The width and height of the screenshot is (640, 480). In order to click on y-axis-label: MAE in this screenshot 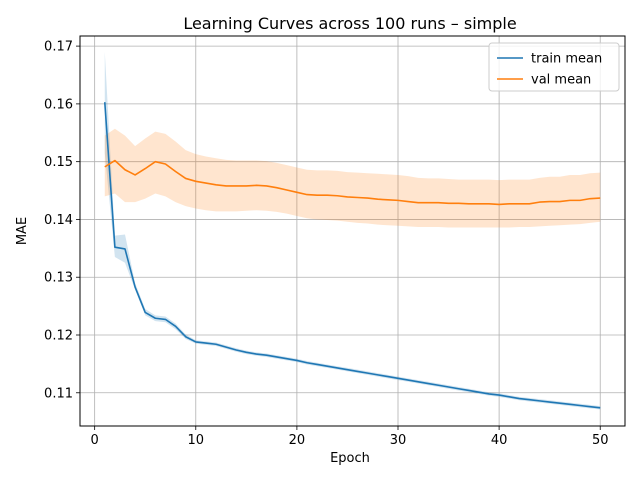, I will do `click(22, 231)`.